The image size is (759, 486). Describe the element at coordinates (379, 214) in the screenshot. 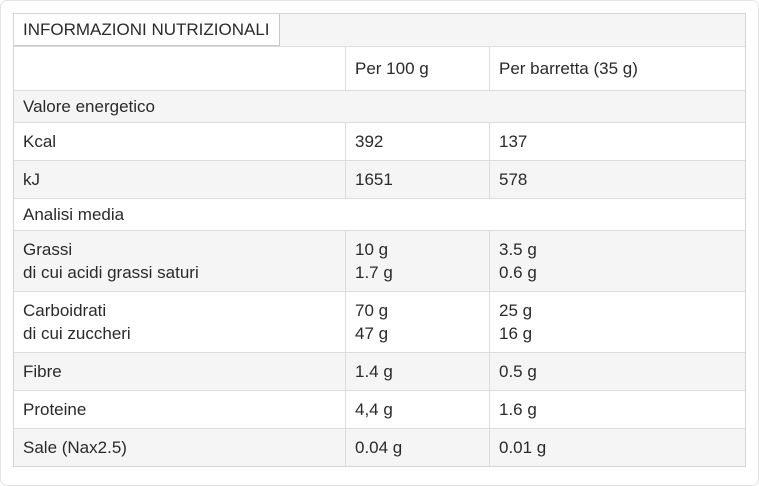

I see `section-row-analisi-media: Analisi media` at that location.